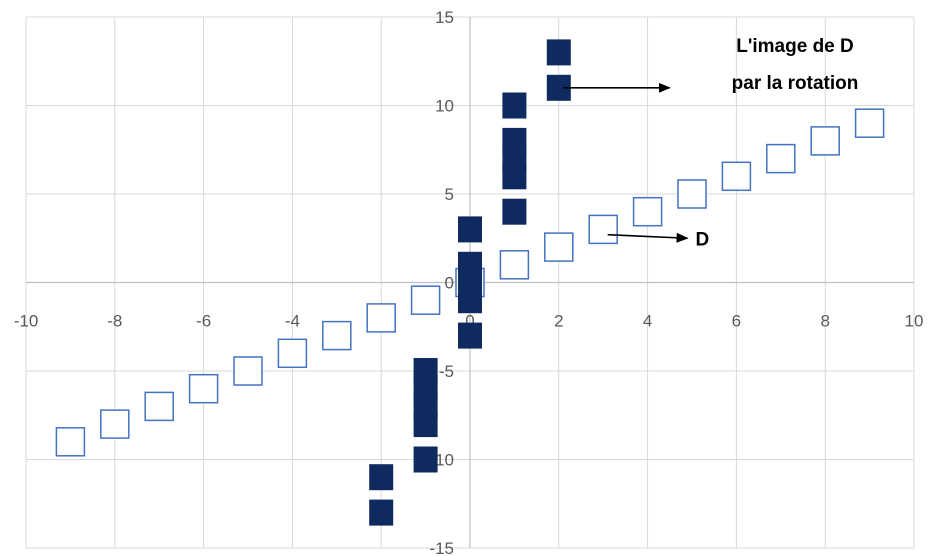 The image size is (930, 556). What do you see at coordinates (114, 321) in the screenshot?
I see `x-tick-label: -8` at bounding box center [114, 321].